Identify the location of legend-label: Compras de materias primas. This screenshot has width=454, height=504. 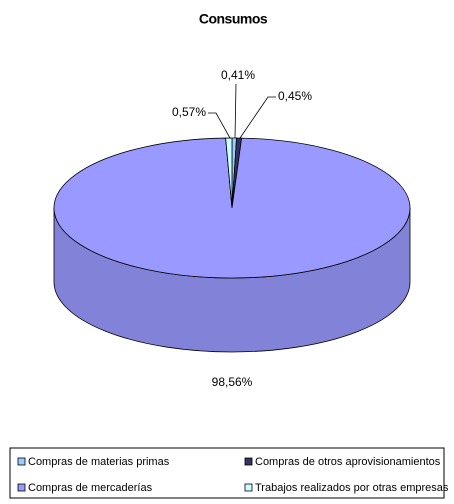
(99, 462).